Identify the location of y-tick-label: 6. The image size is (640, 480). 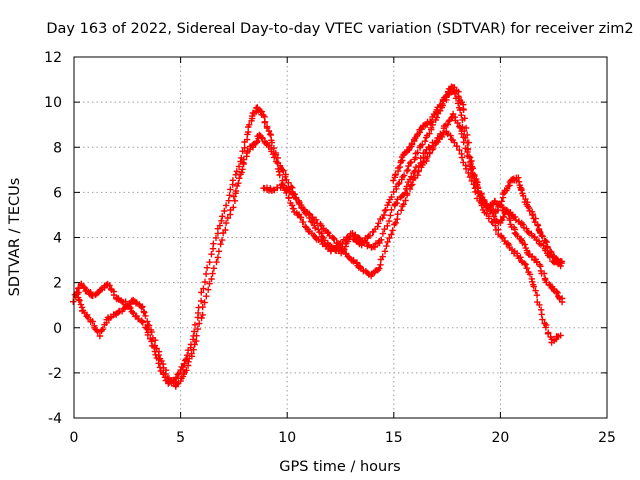
(57, 193).